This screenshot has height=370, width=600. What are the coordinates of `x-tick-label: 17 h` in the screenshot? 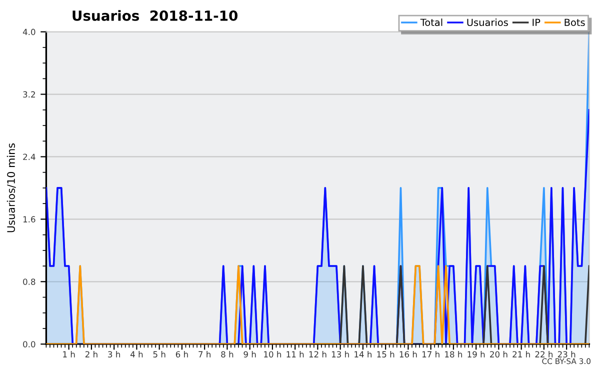 It's located at (431, 354).